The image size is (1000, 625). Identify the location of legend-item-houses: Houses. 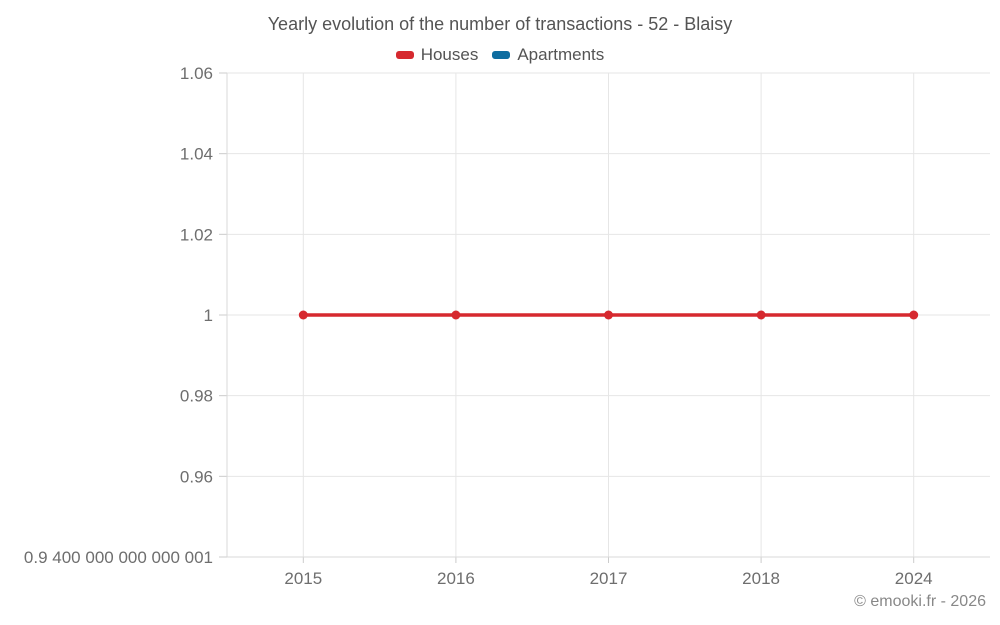
(437, 55).